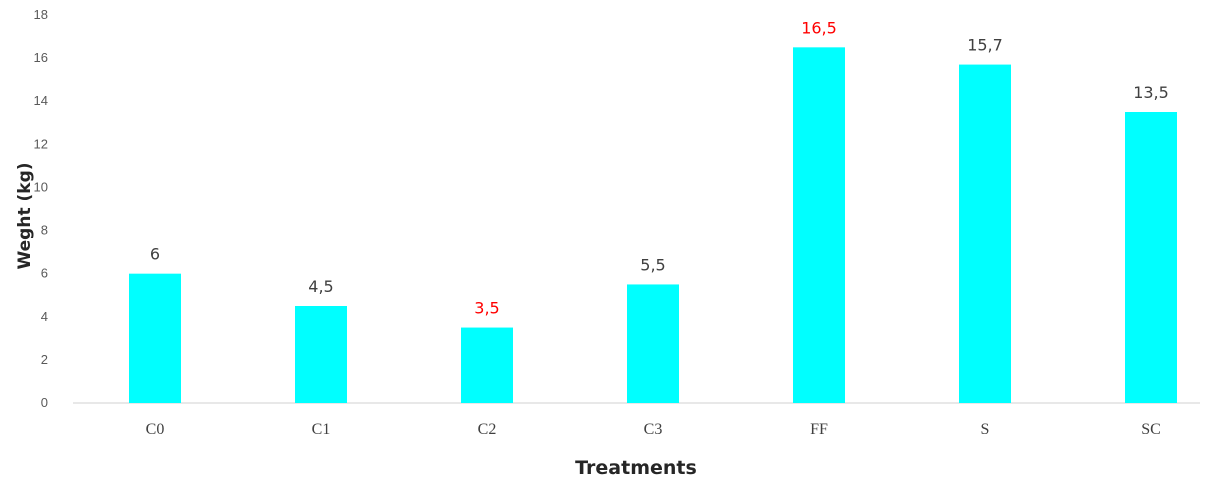  Describe the element at coordinates (44, 359) in the screenshot. I see `y-tick-label: 2` at that location.